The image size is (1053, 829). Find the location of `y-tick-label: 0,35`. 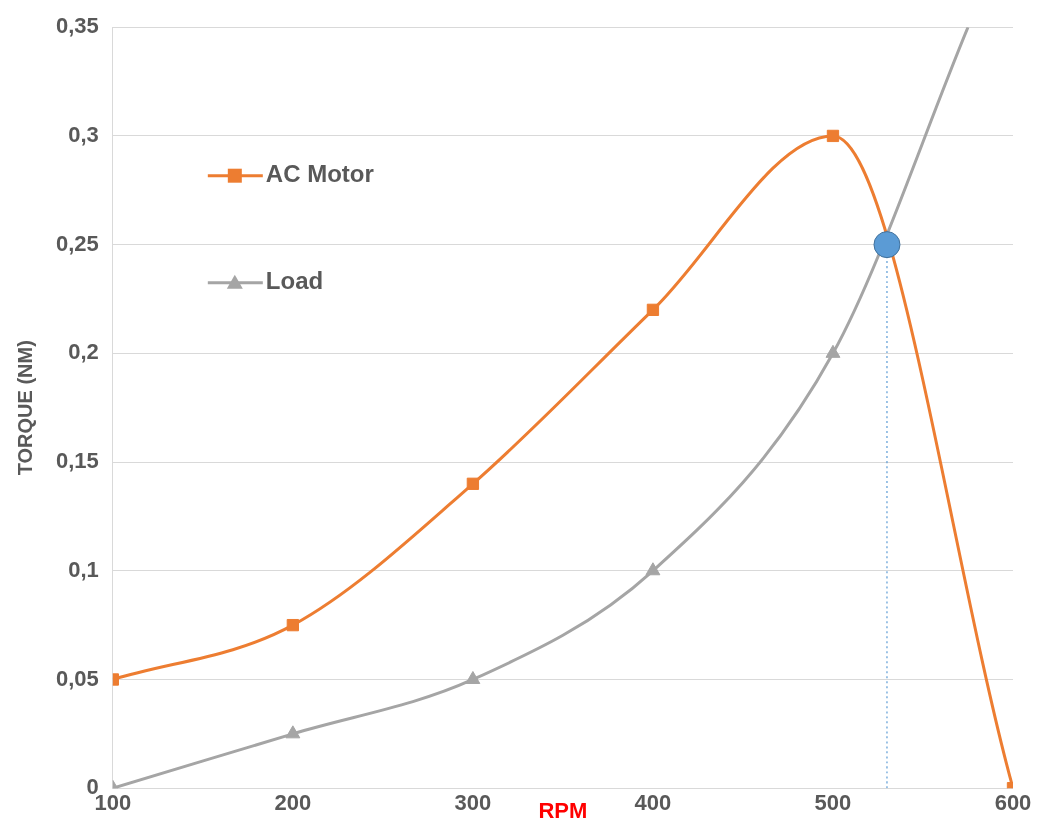

y-tick-label: 0,35 is located at coordinates (77, 26).